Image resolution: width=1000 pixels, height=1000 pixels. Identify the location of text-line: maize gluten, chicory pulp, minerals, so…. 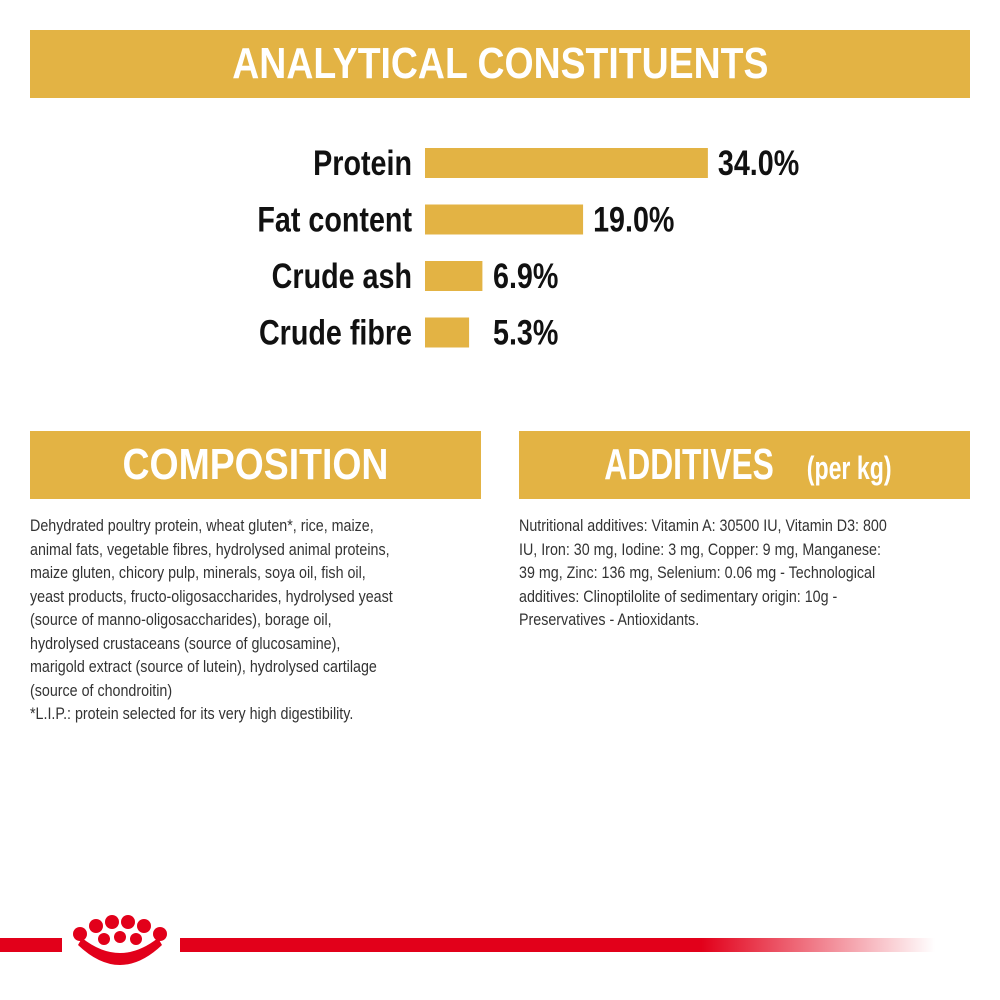
(198, 572).